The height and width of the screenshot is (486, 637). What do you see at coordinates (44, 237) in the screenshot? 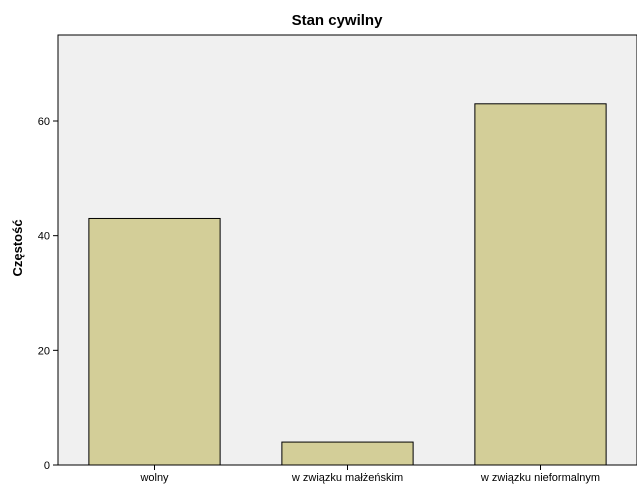
I see `y-tick-label: 40` at bounding box center [44, 237].